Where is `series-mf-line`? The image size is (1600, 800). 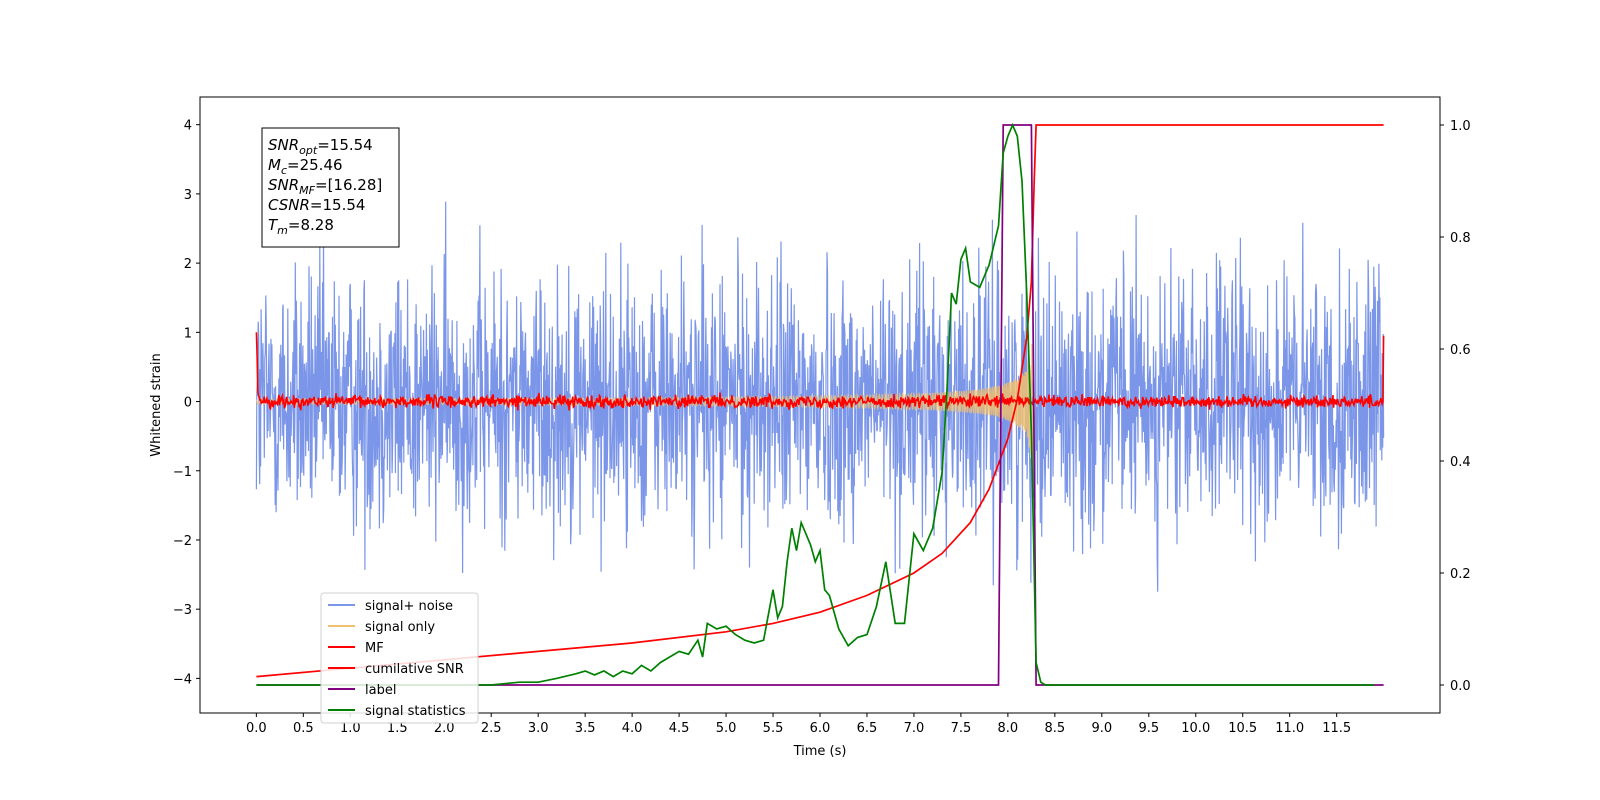
series-mf-line is located at coordinates (820, 371).